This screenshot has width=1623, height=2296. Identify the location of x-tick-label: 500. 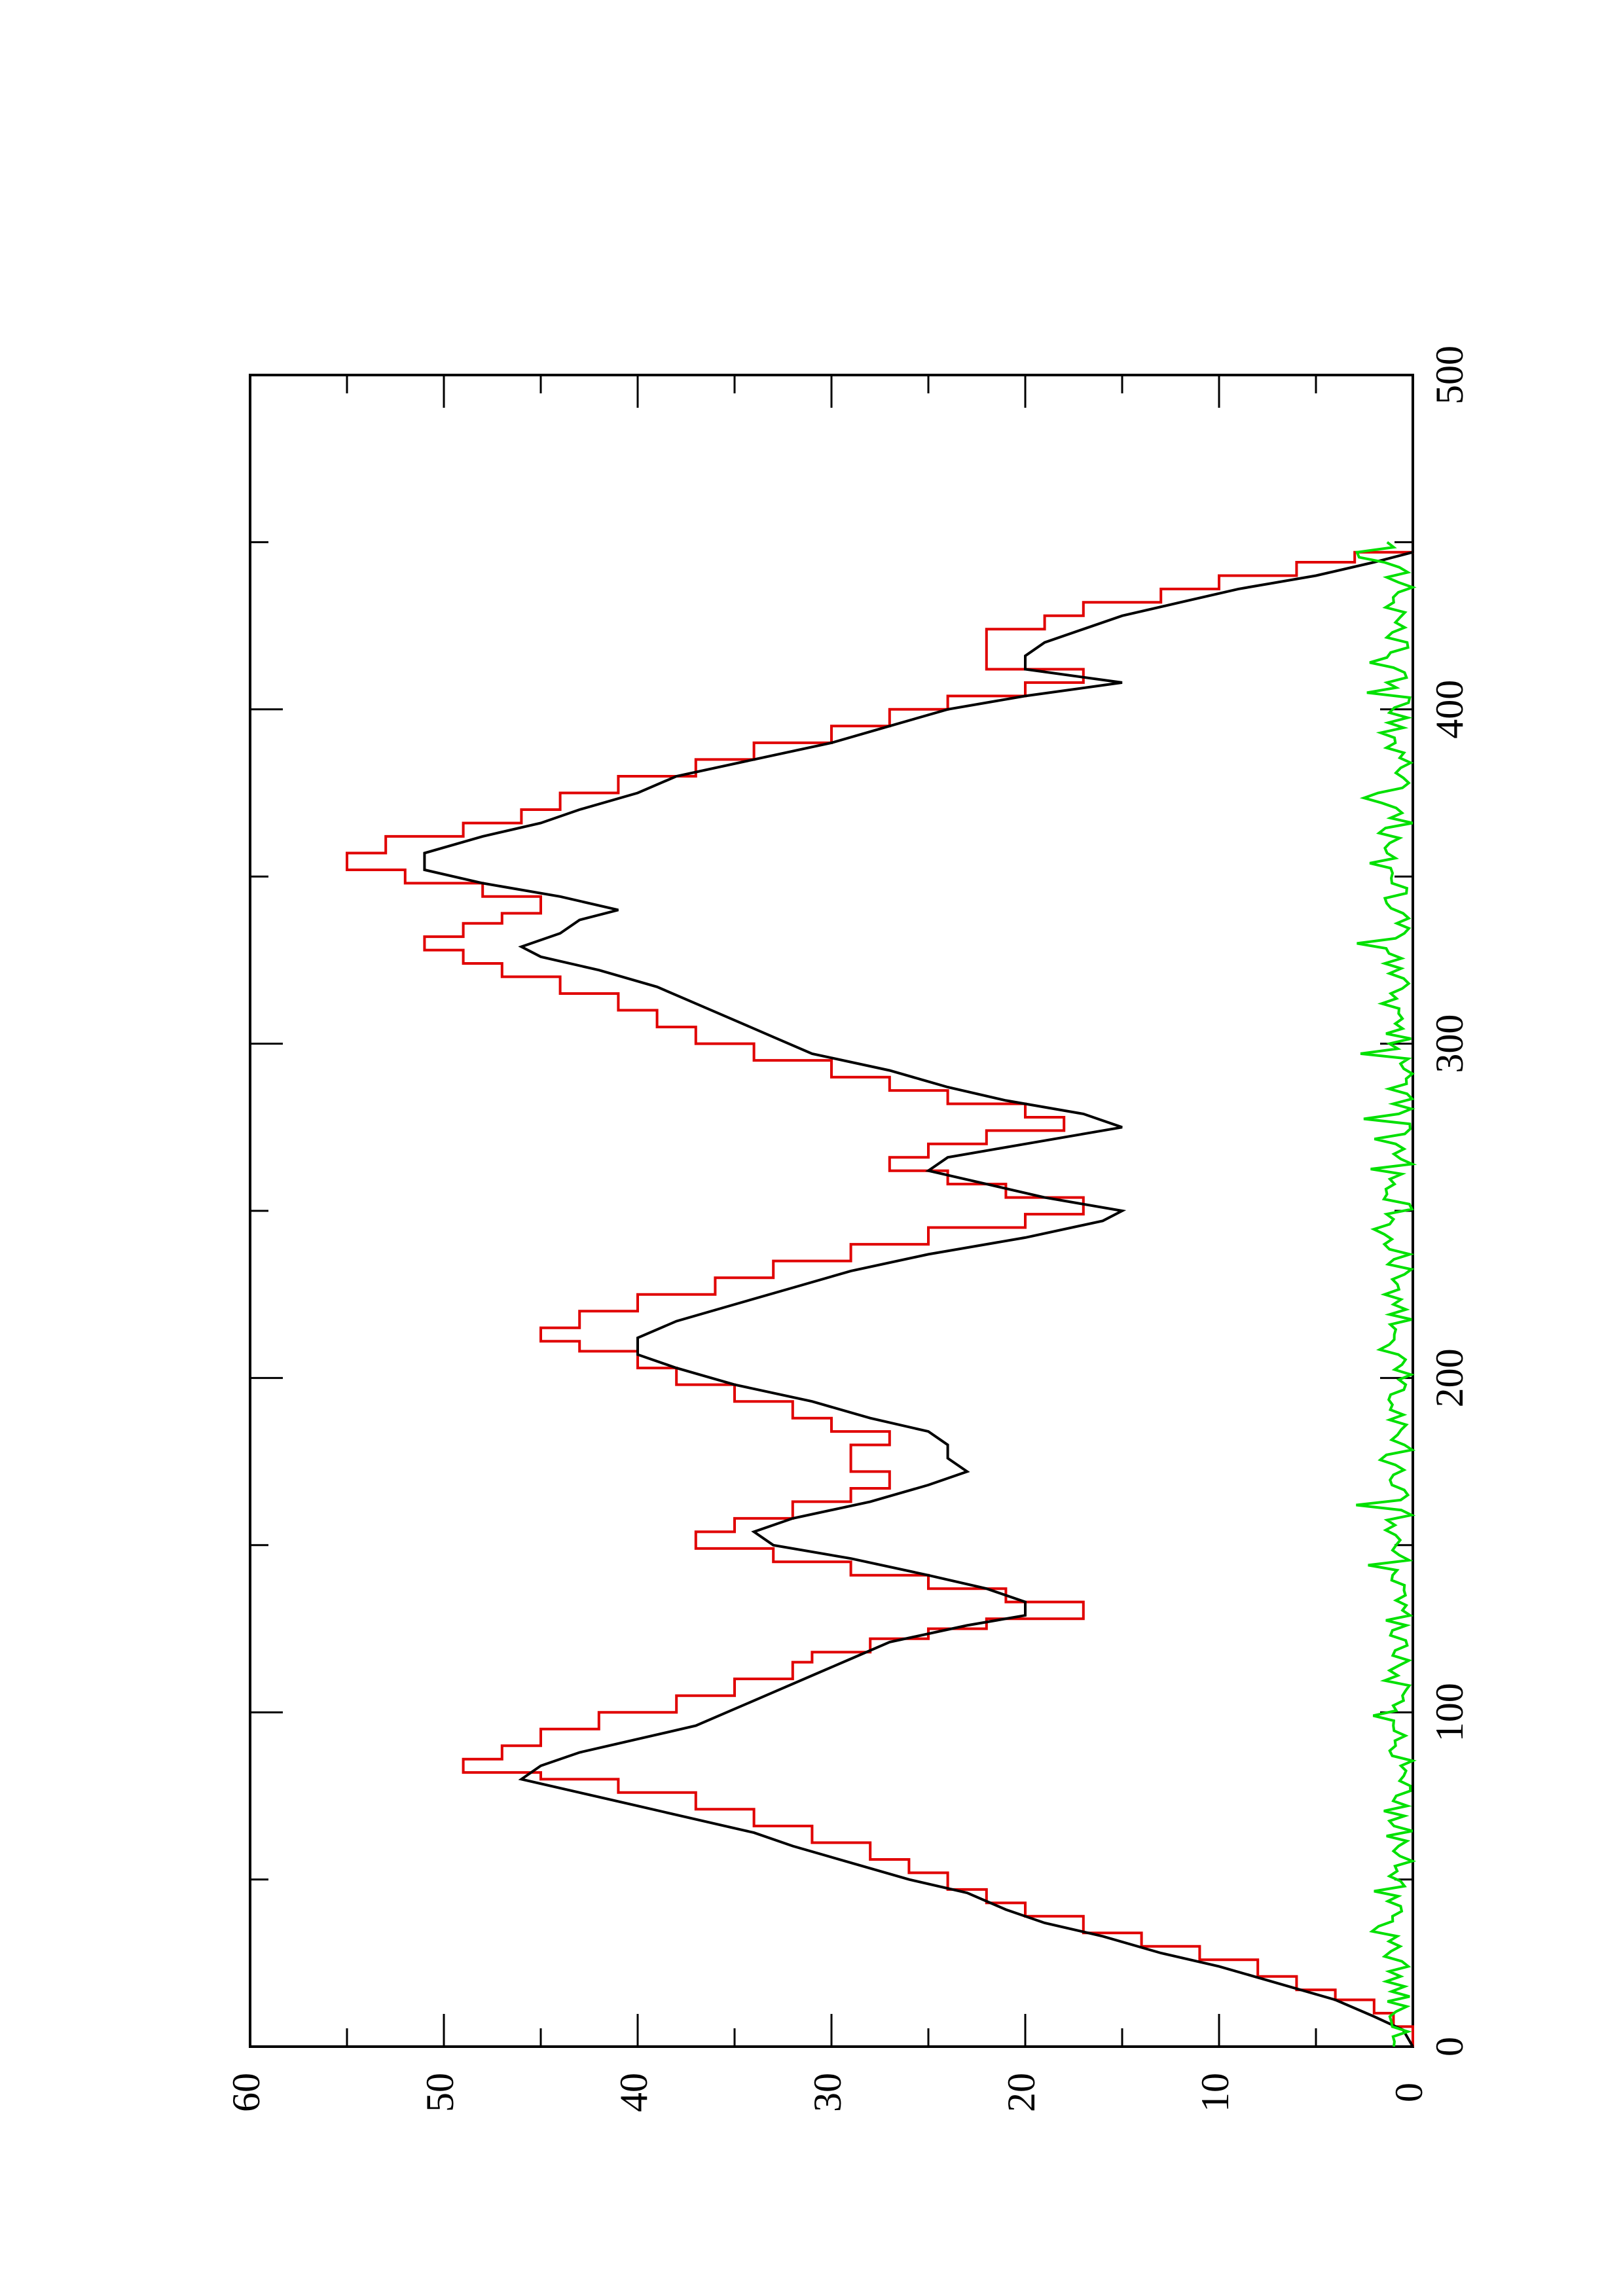
(1449, 375).